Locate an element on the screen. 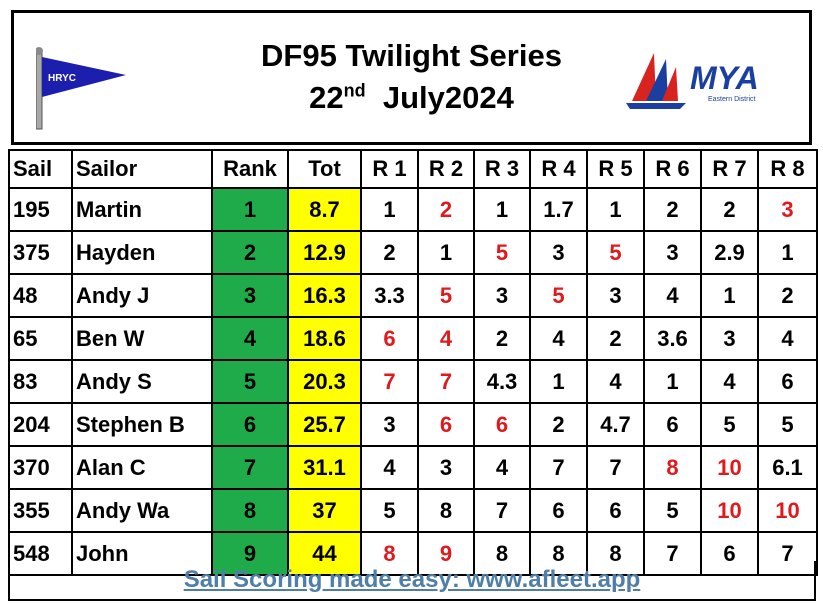 This screenshot has height=603, width=823. svg-text: MYA is located at coordinates (724, 78).